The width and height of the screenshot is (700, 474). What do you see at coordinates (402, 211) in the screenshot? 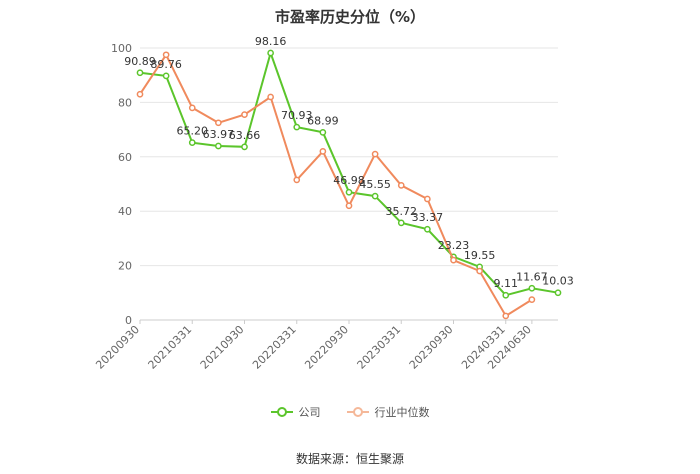
I see `data-label: 35.72` at bounding box center [402, 211].